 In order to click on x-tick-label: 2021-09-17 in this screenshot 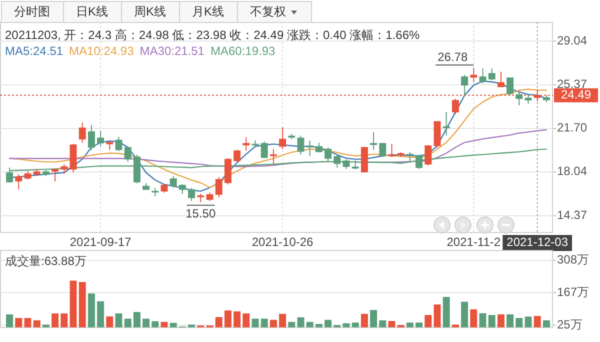, I will do `click(101, 242)`.